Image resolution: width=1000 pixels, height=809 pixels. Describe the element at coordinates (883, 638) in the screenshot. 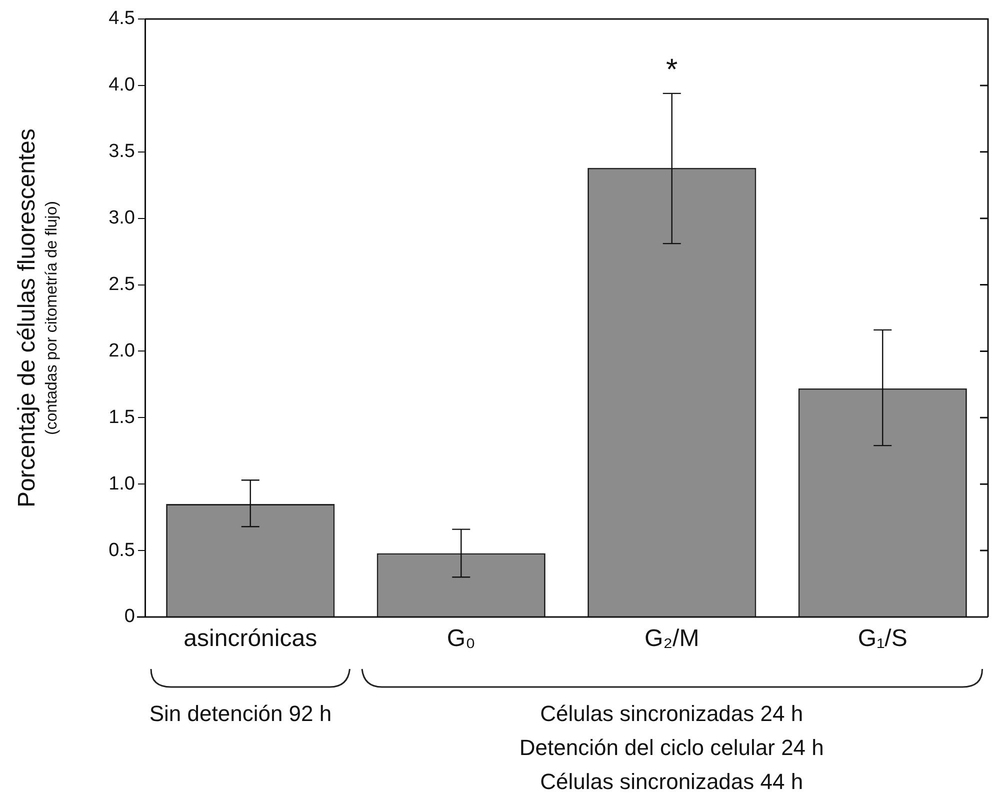

I see `x-tick-label: G₁/S` at that location.